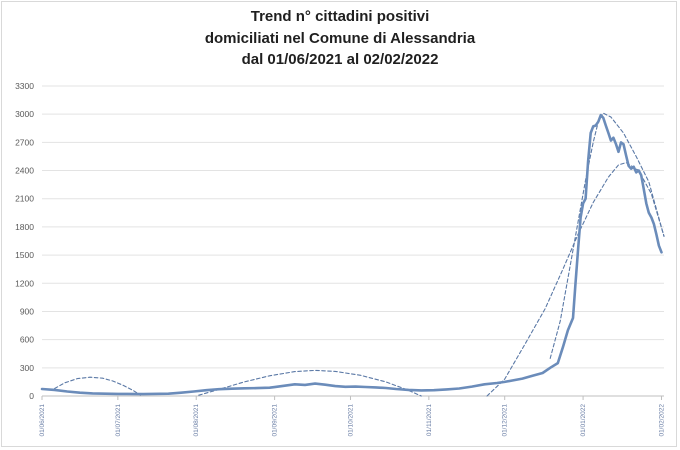  I want to click on x-tick-label: 01/10/2021, so click(350, 420).